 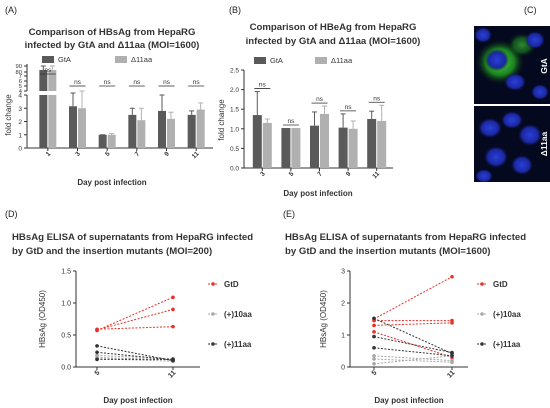 What do you see at coordinates (42, 319) in the screenshot?
I see `y-axis-label: HBsAg (OD450)` at bounding box center [42, 319].